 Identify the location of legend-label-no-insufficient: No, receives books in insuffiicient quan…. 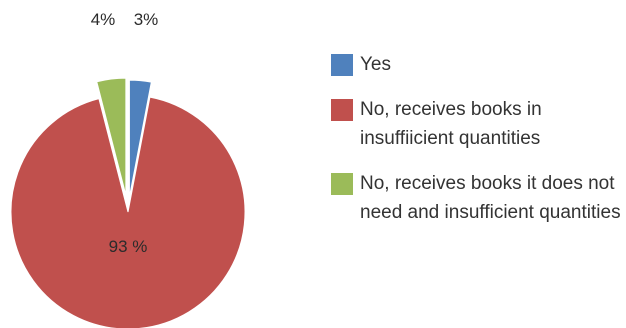
(451, 124).